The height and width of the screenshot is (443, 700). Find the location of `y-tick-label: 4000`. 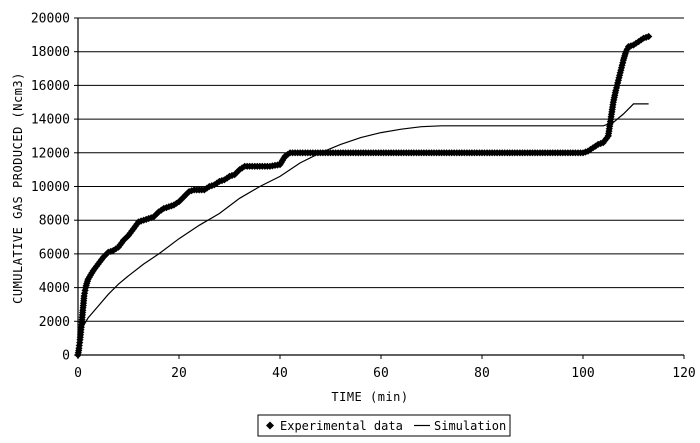

y-tick-label: 4000 is located at coordinates (54, 288).